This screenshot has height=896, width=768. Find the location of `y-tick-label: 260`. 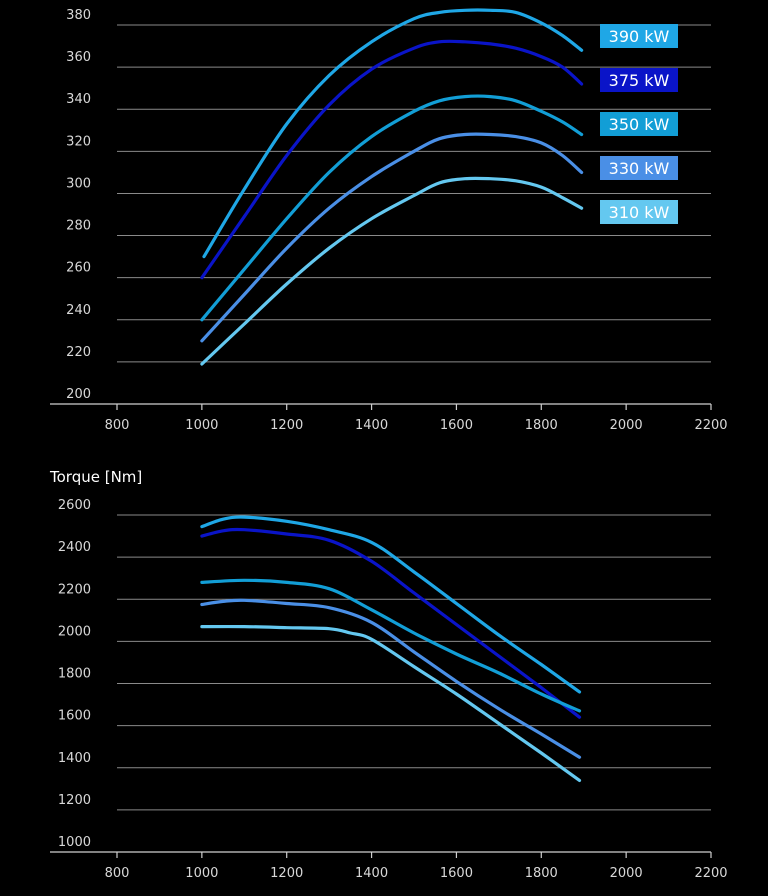

y-tick-label: 260 is located at coordinates (78, 268).